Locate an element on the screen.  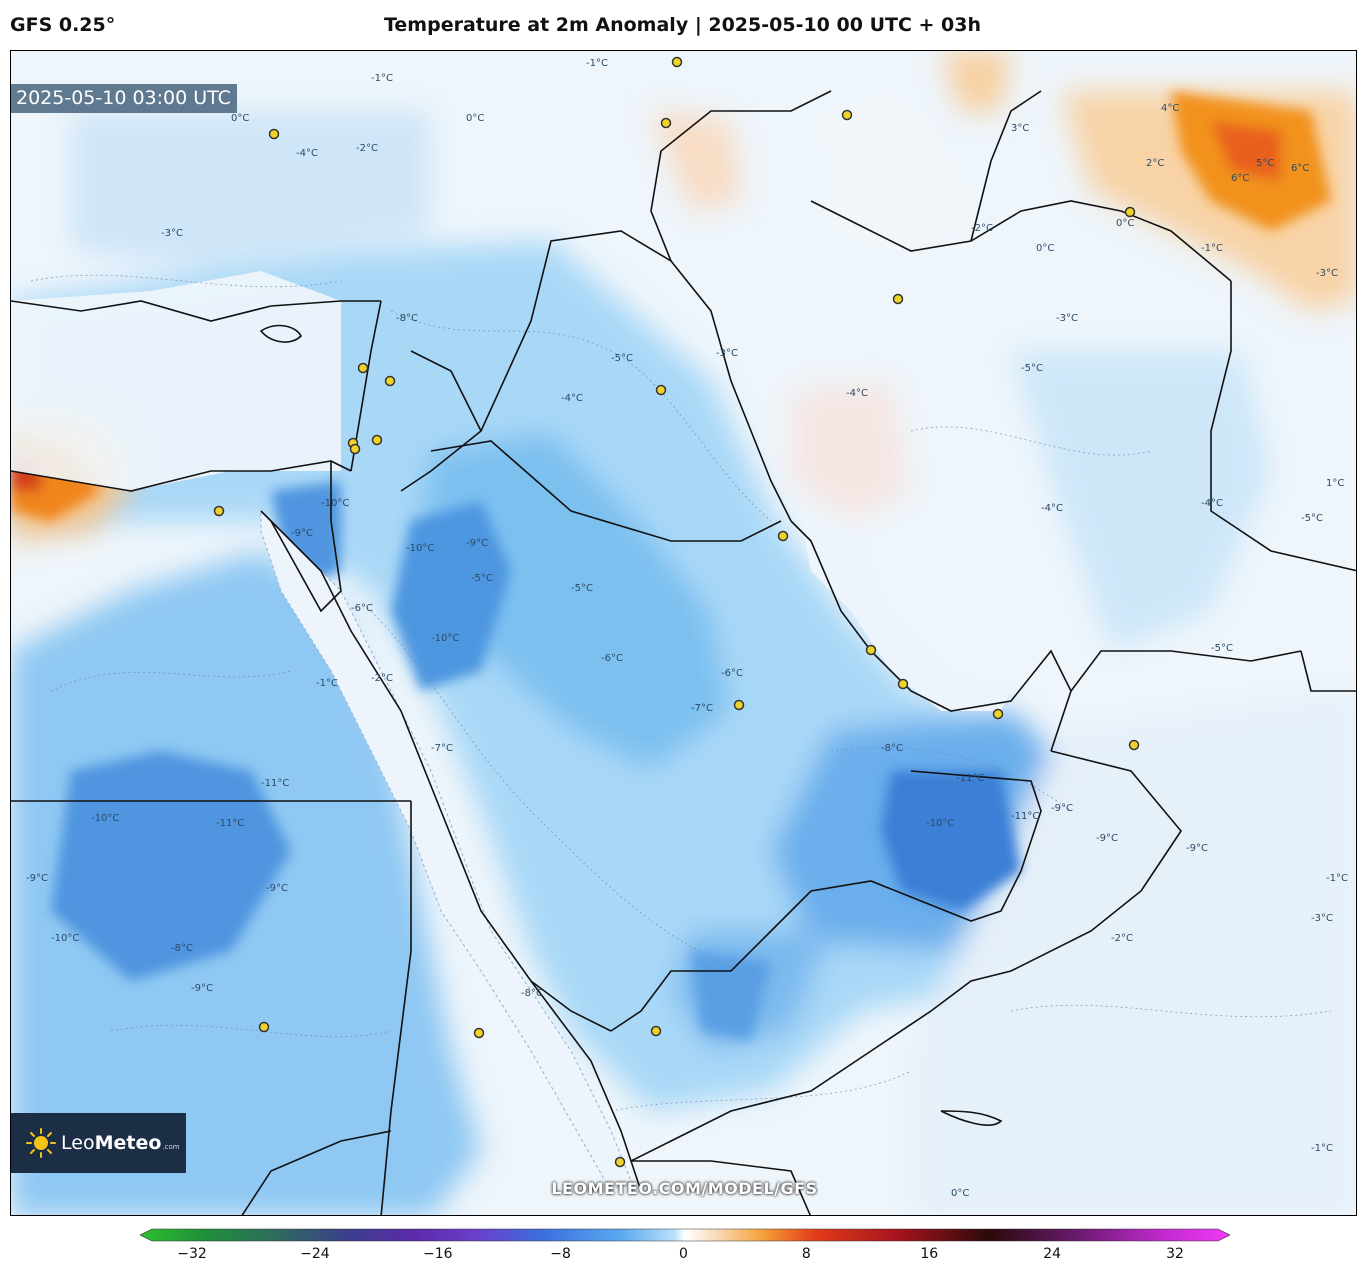
colorbar-tick-label: 32 is located at coordinates (1175, 1254).